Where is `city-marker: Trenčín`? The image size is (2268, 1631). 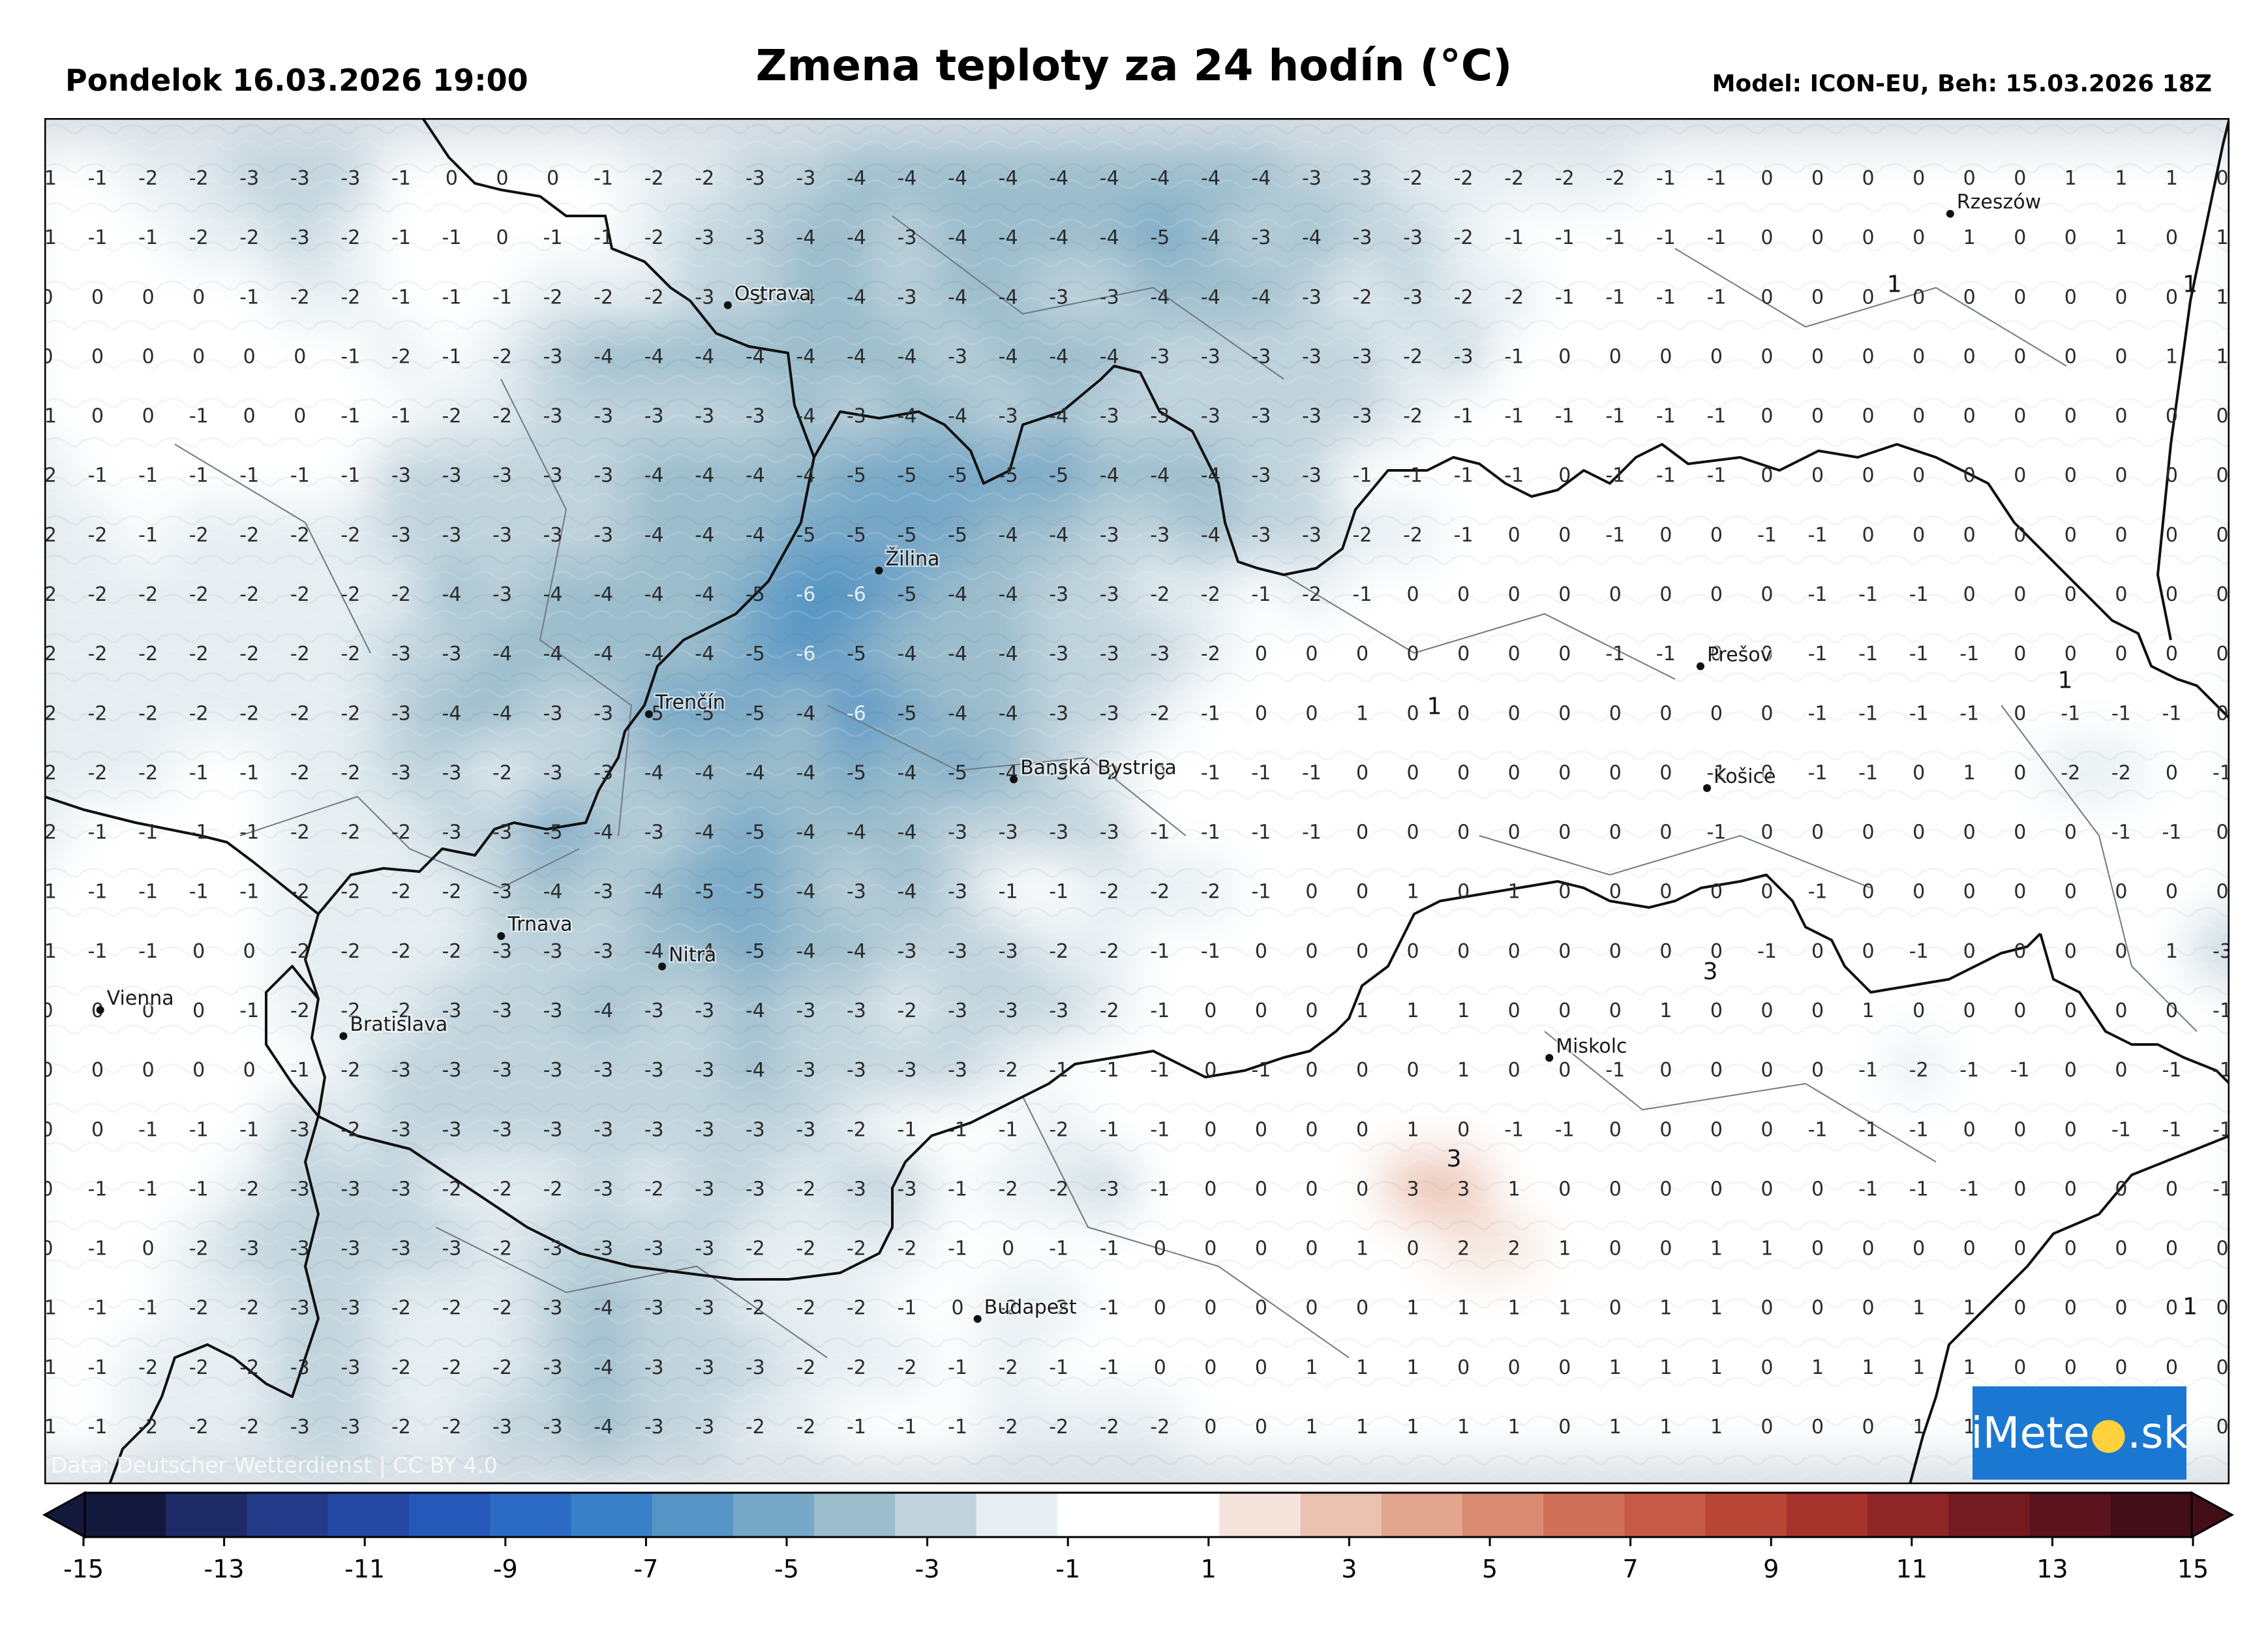 city-marker: Trenčín is located at coordinates (685, 704).